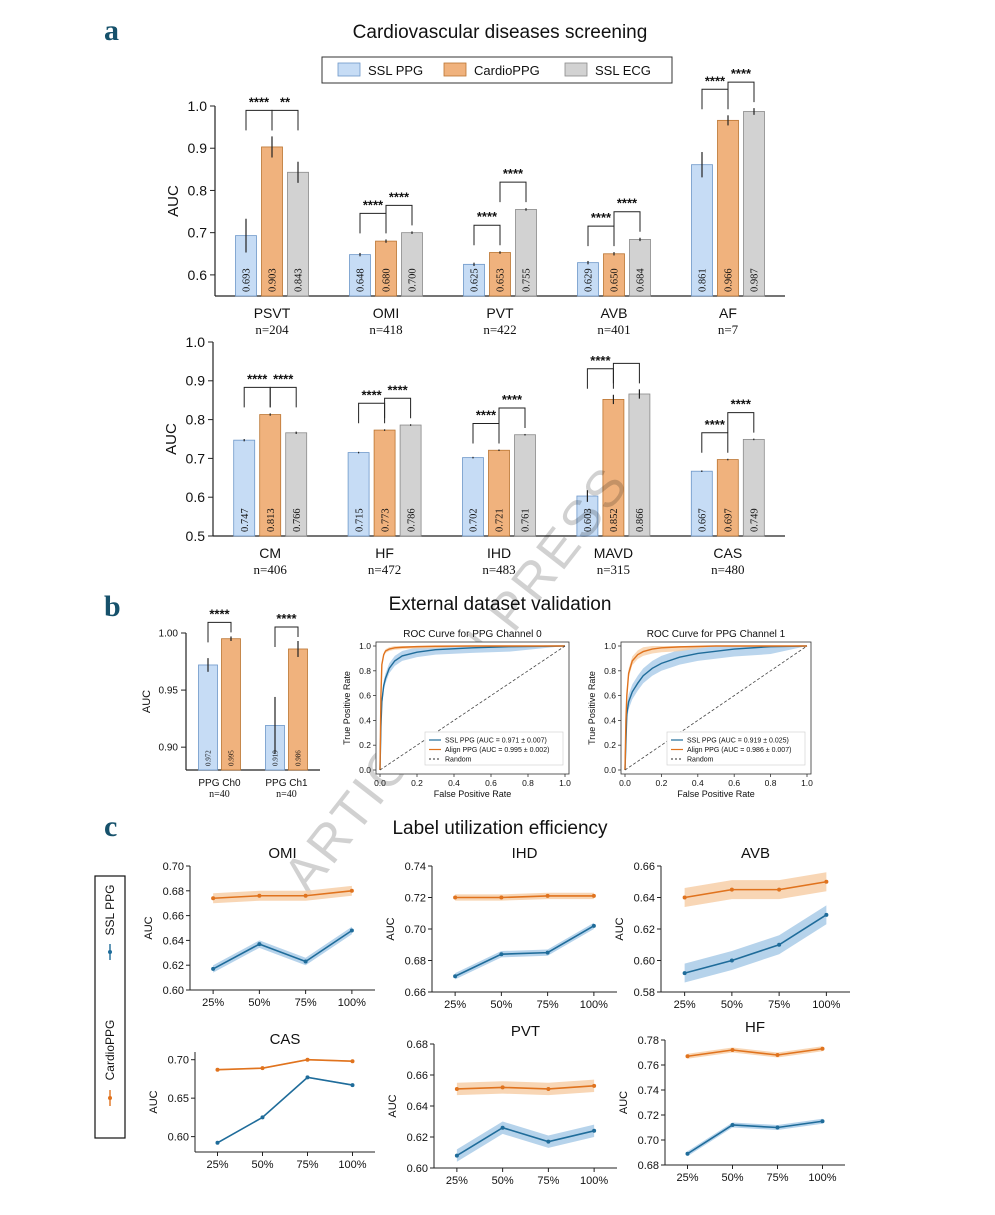  I want to click on c_avb-y-tick-label: 0.60, so click(644, 962).